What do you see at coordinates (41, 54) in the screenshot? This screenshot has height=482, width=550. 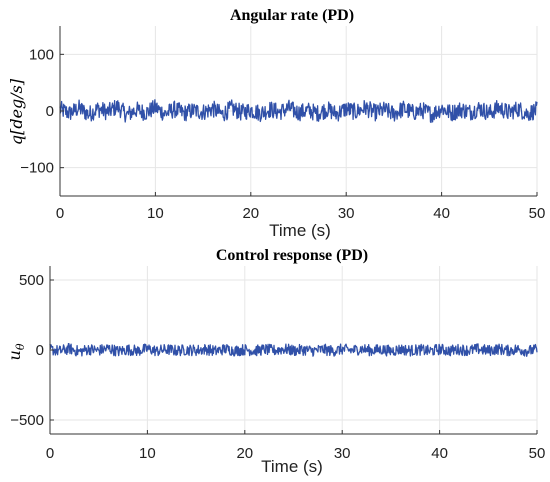 I see `y-tick-label: 100` at bounding box center [41, 54].